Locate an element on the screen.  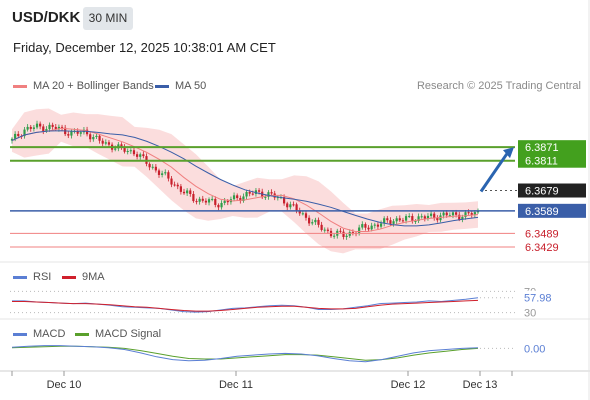
level-tag-6.3679 is located at coordinates (552, 190).